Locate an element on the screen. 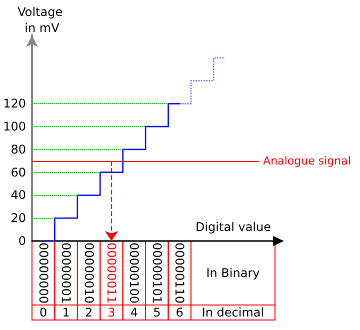 The image size is (360, 330). y-tick-label: 0 is located at coordinates (22, 241).